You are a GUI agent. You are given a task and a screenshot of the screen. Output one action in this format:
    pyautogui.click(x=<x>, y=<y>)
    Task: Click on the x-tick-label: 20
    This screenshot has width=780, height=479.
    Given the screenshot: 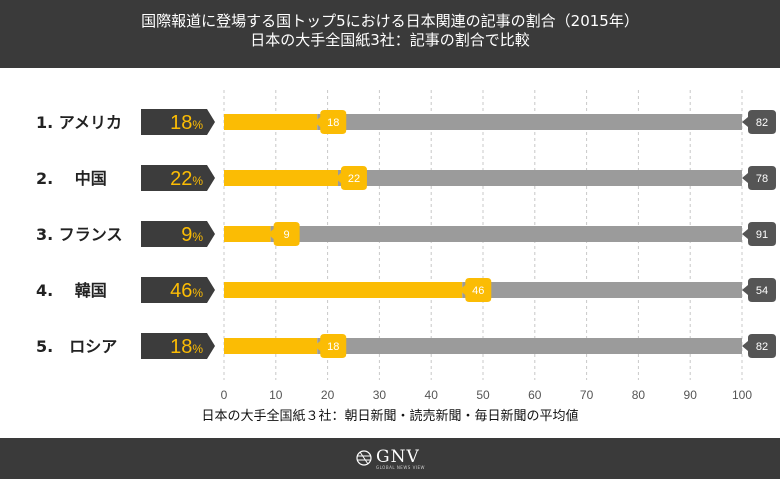 What is the action you would take?
    pyautogui.click(x=328, y=395)
    